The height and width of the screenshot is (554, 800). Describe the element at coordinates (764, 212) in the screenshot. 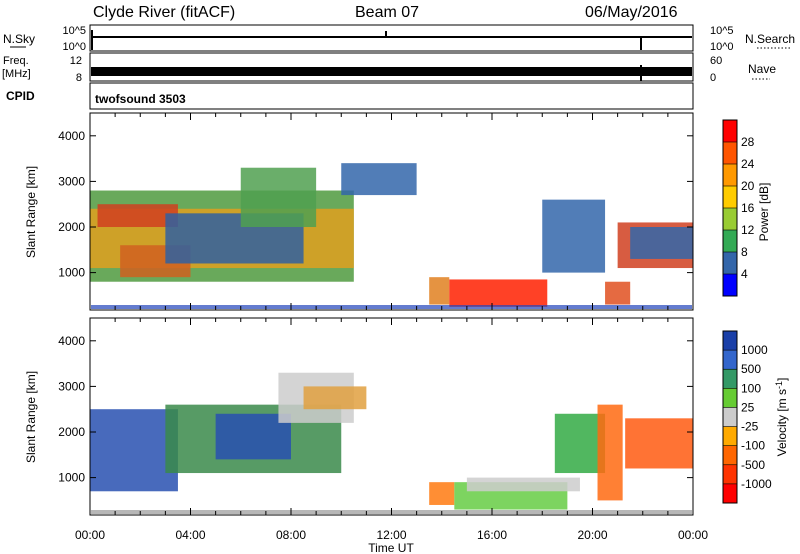

I see `power-colorbar-label: Power [dB]` at that location.